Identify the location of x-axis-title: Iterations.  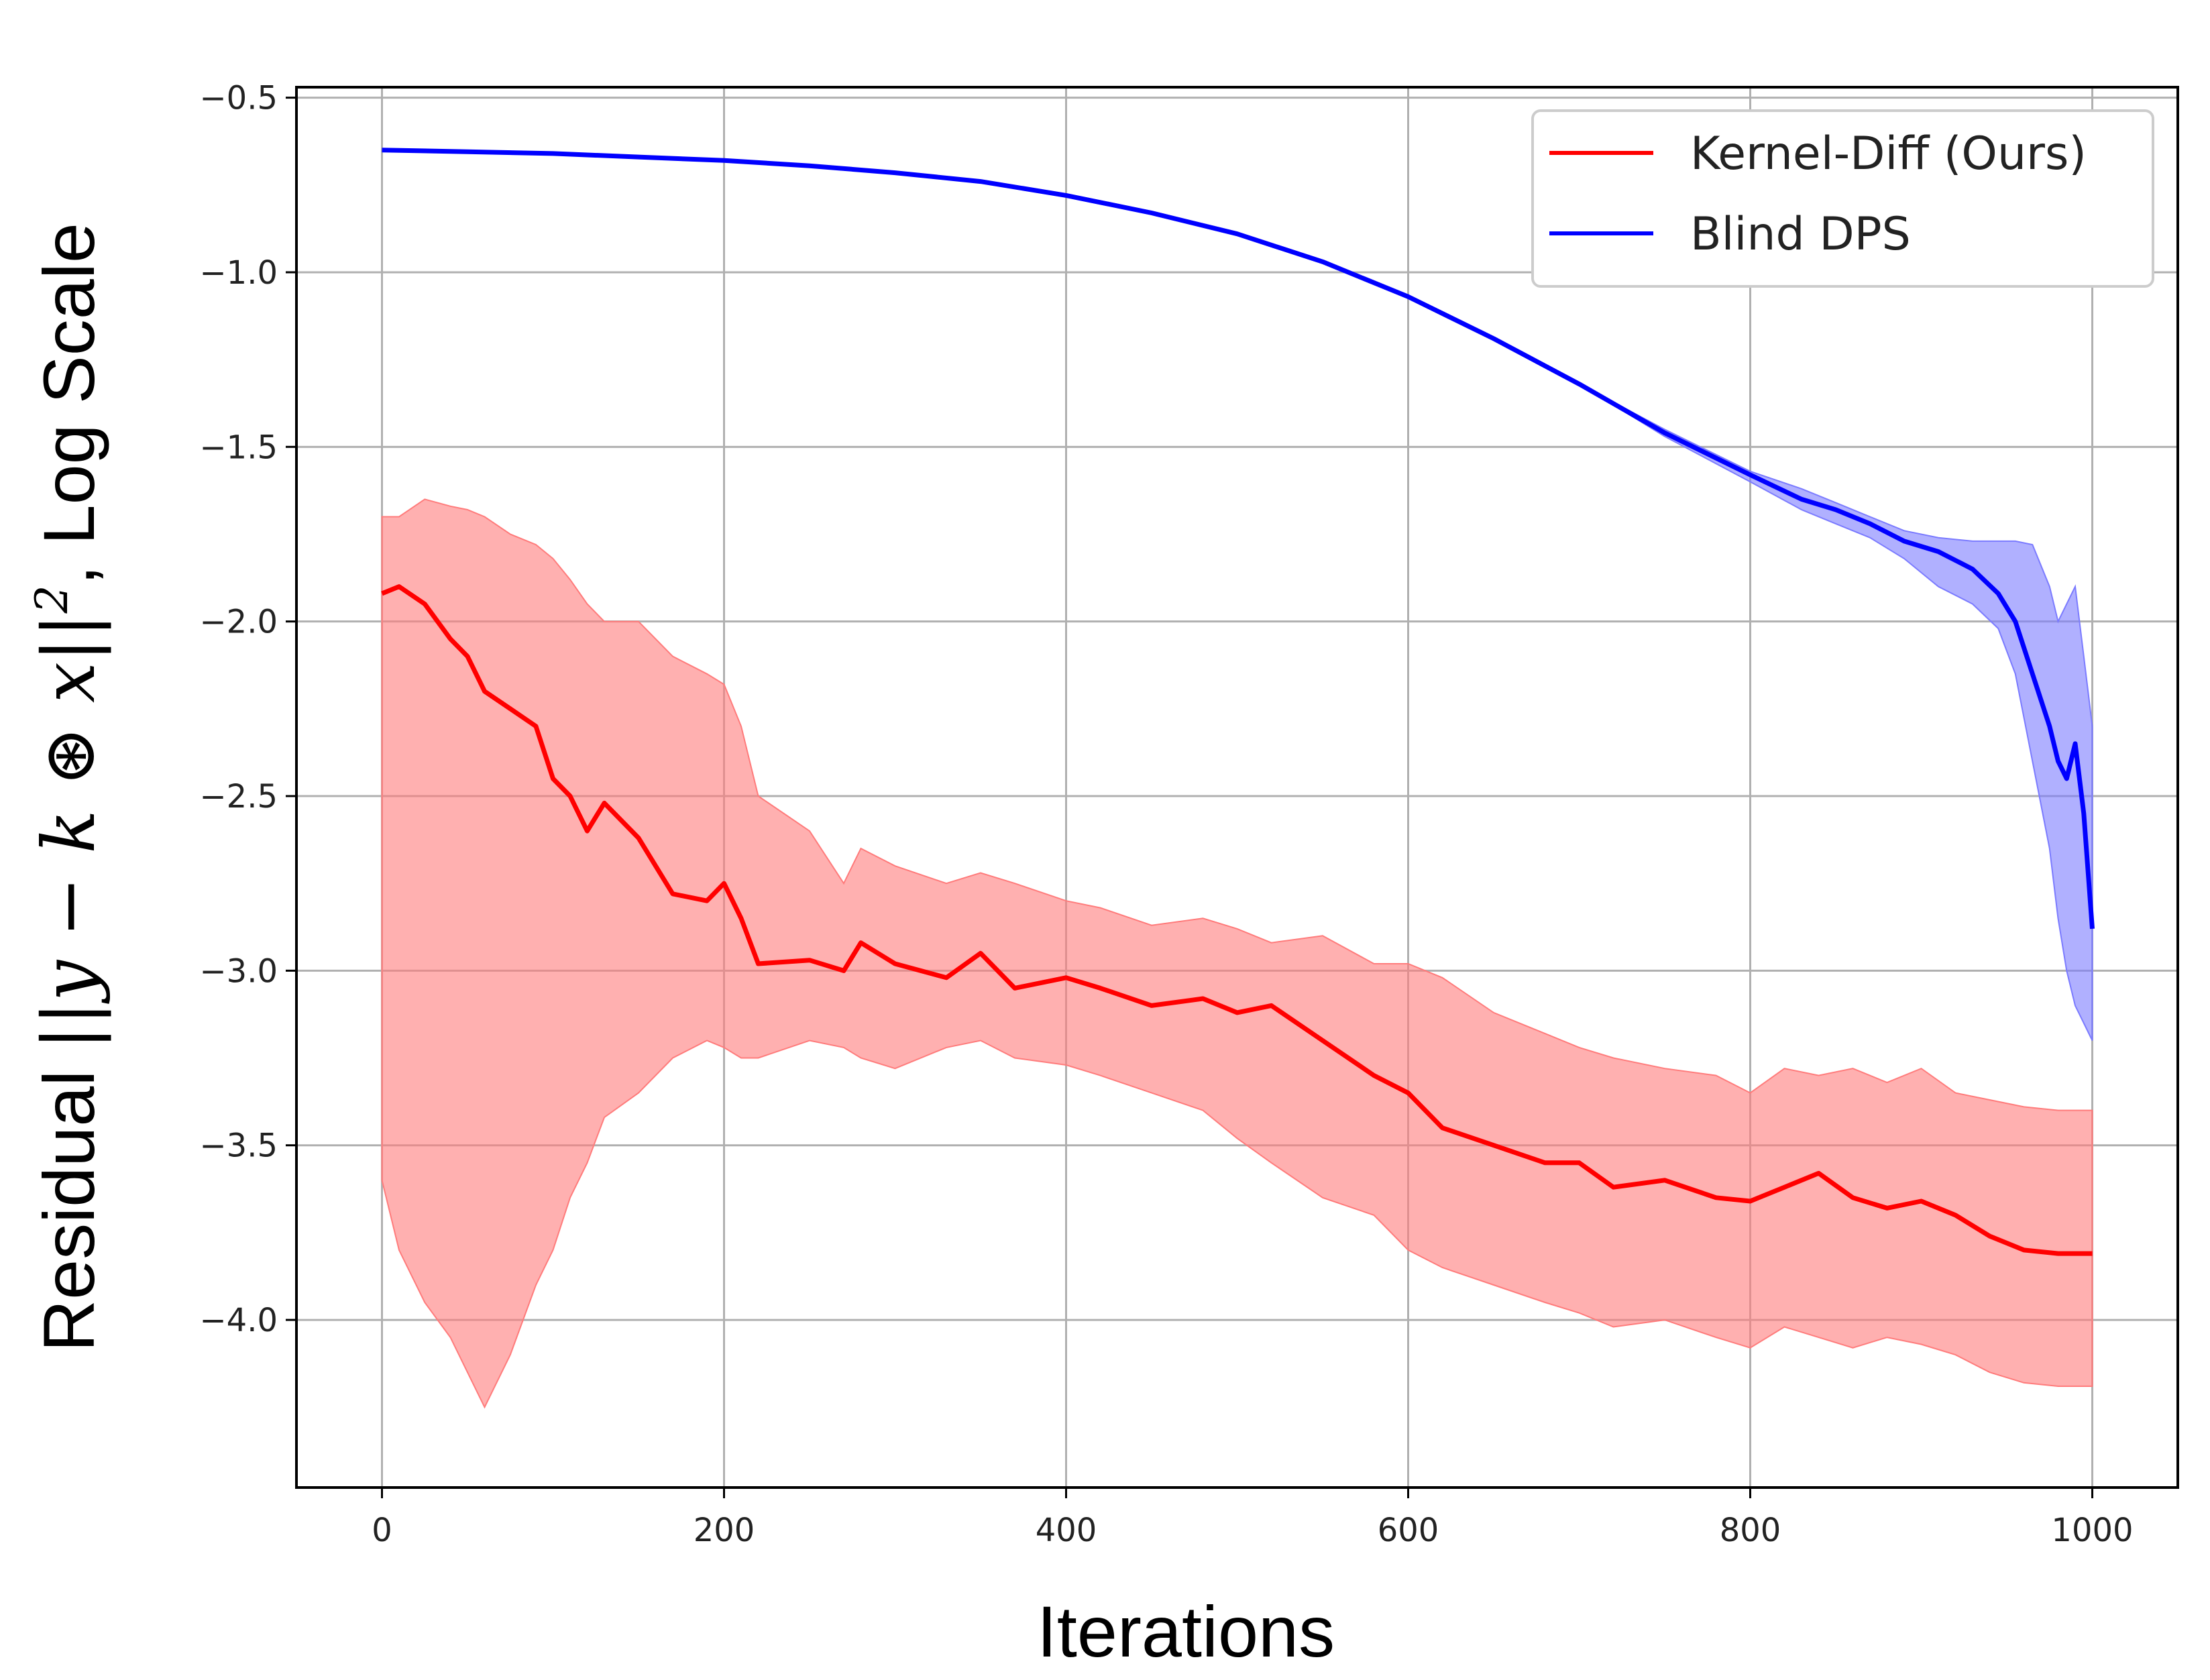
(1186, 1631).